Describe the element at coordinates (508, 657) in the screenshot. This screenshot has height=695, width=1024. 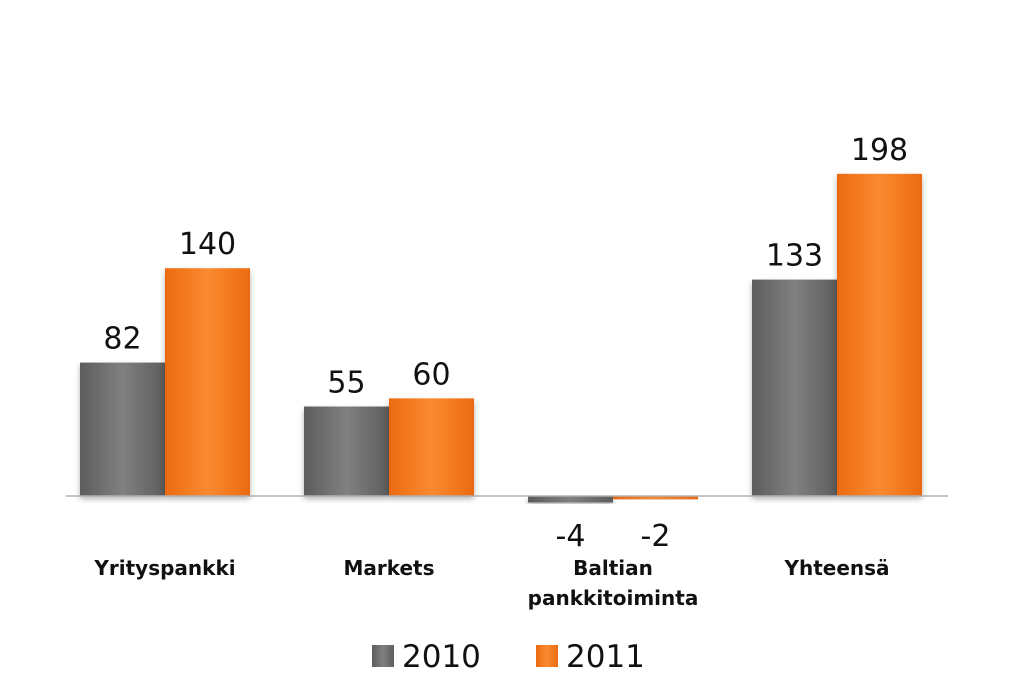
I see `legend: 2010 2011` at that location.